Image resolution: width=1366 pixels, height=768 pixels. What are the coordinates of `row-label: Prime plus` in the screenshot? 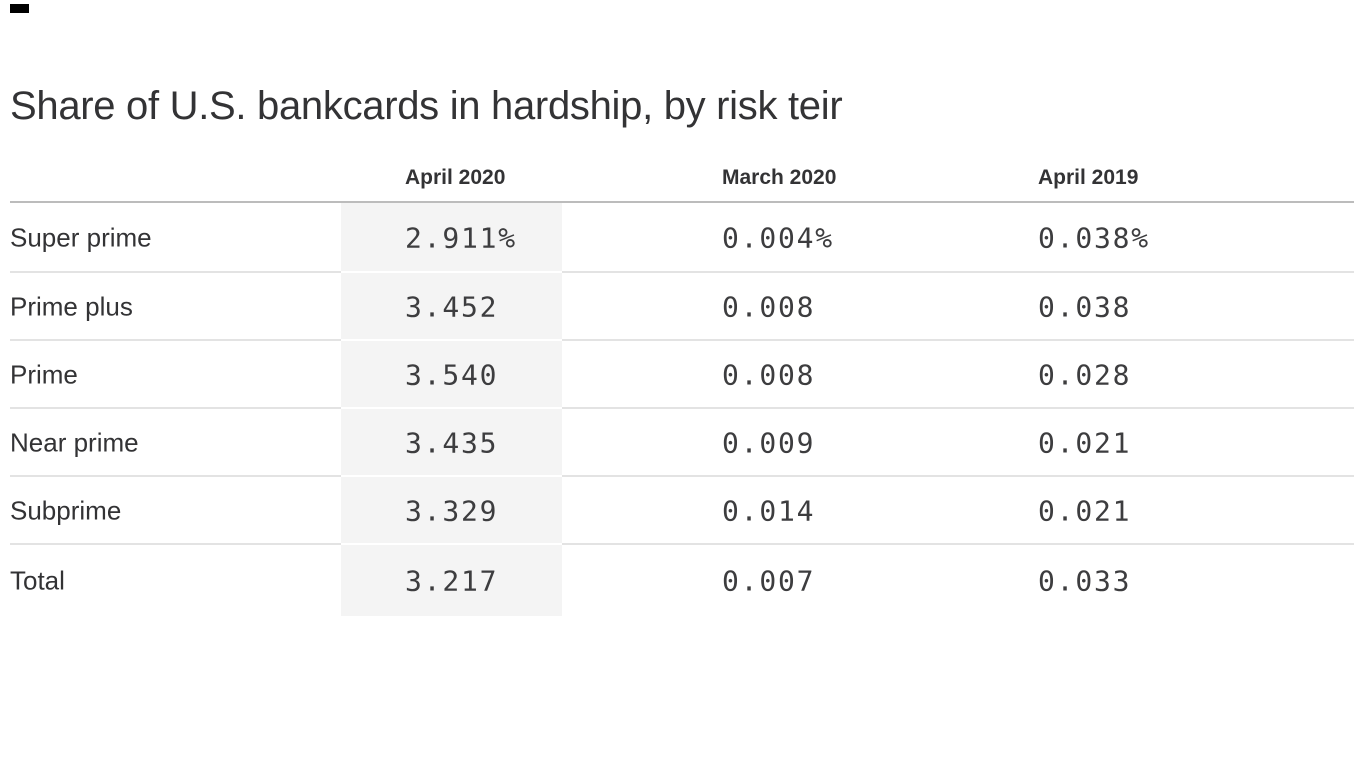 It's located at (71, 306).